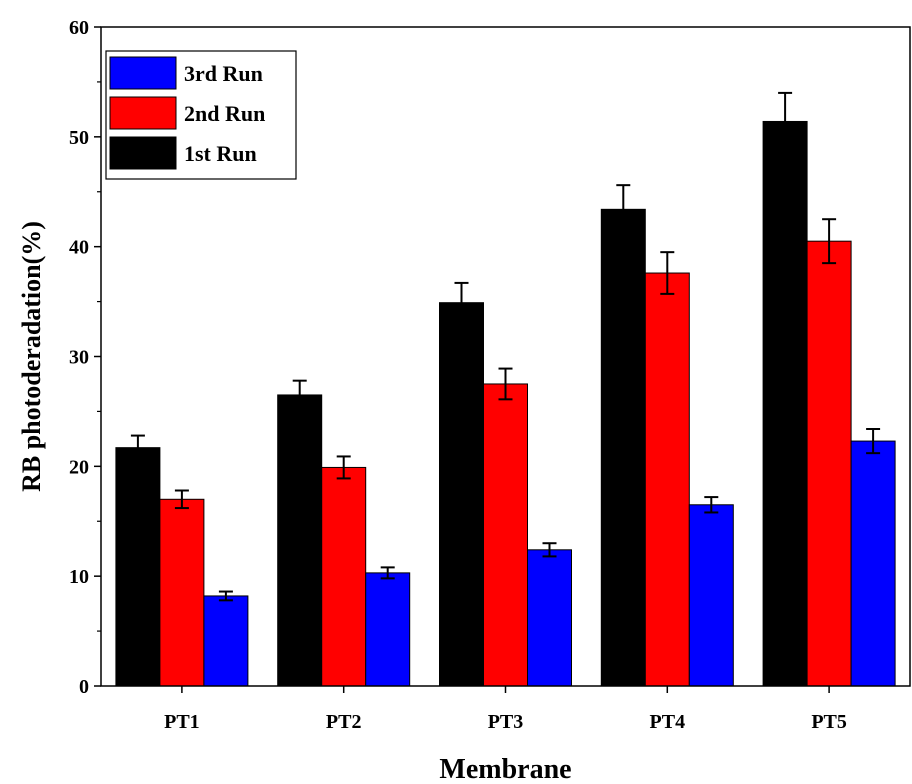  Describe the element at coordinates (344, 576) in the screenshot. I see `bar-2nd-run-pt2` at that location.